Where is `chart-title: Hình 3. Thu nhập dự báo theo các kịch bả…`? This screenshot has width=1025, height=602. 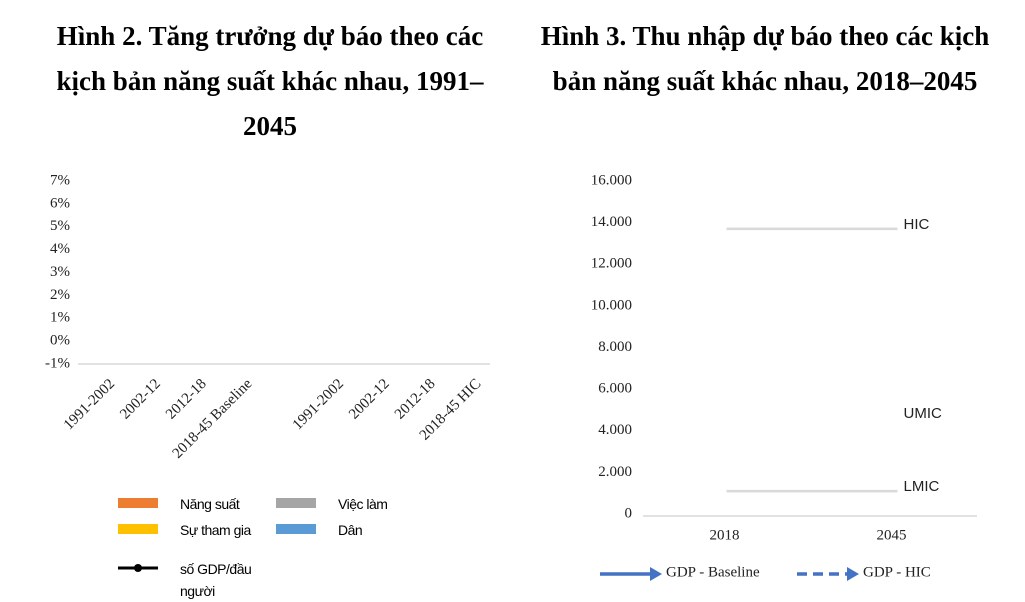
chart-title: Hình 3. Thu nhập dự báo theo các kịch bả… is located at coordinates (765, 58).